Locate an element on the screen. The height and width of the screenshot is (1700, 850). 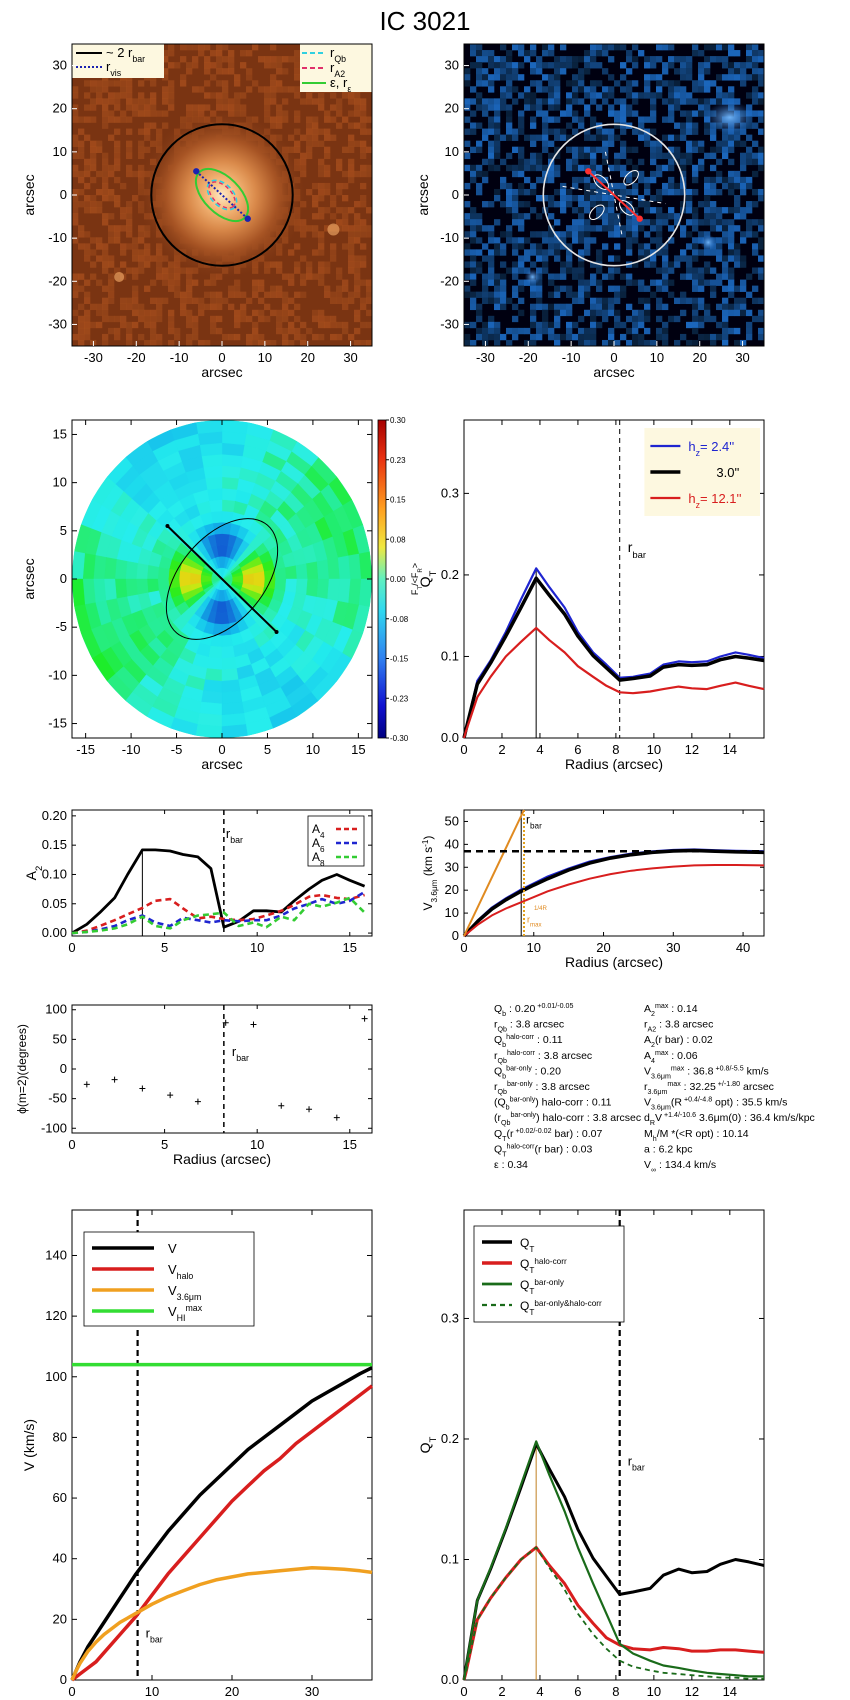
x-tick-label: 0 is located at coordinates (613, 357).